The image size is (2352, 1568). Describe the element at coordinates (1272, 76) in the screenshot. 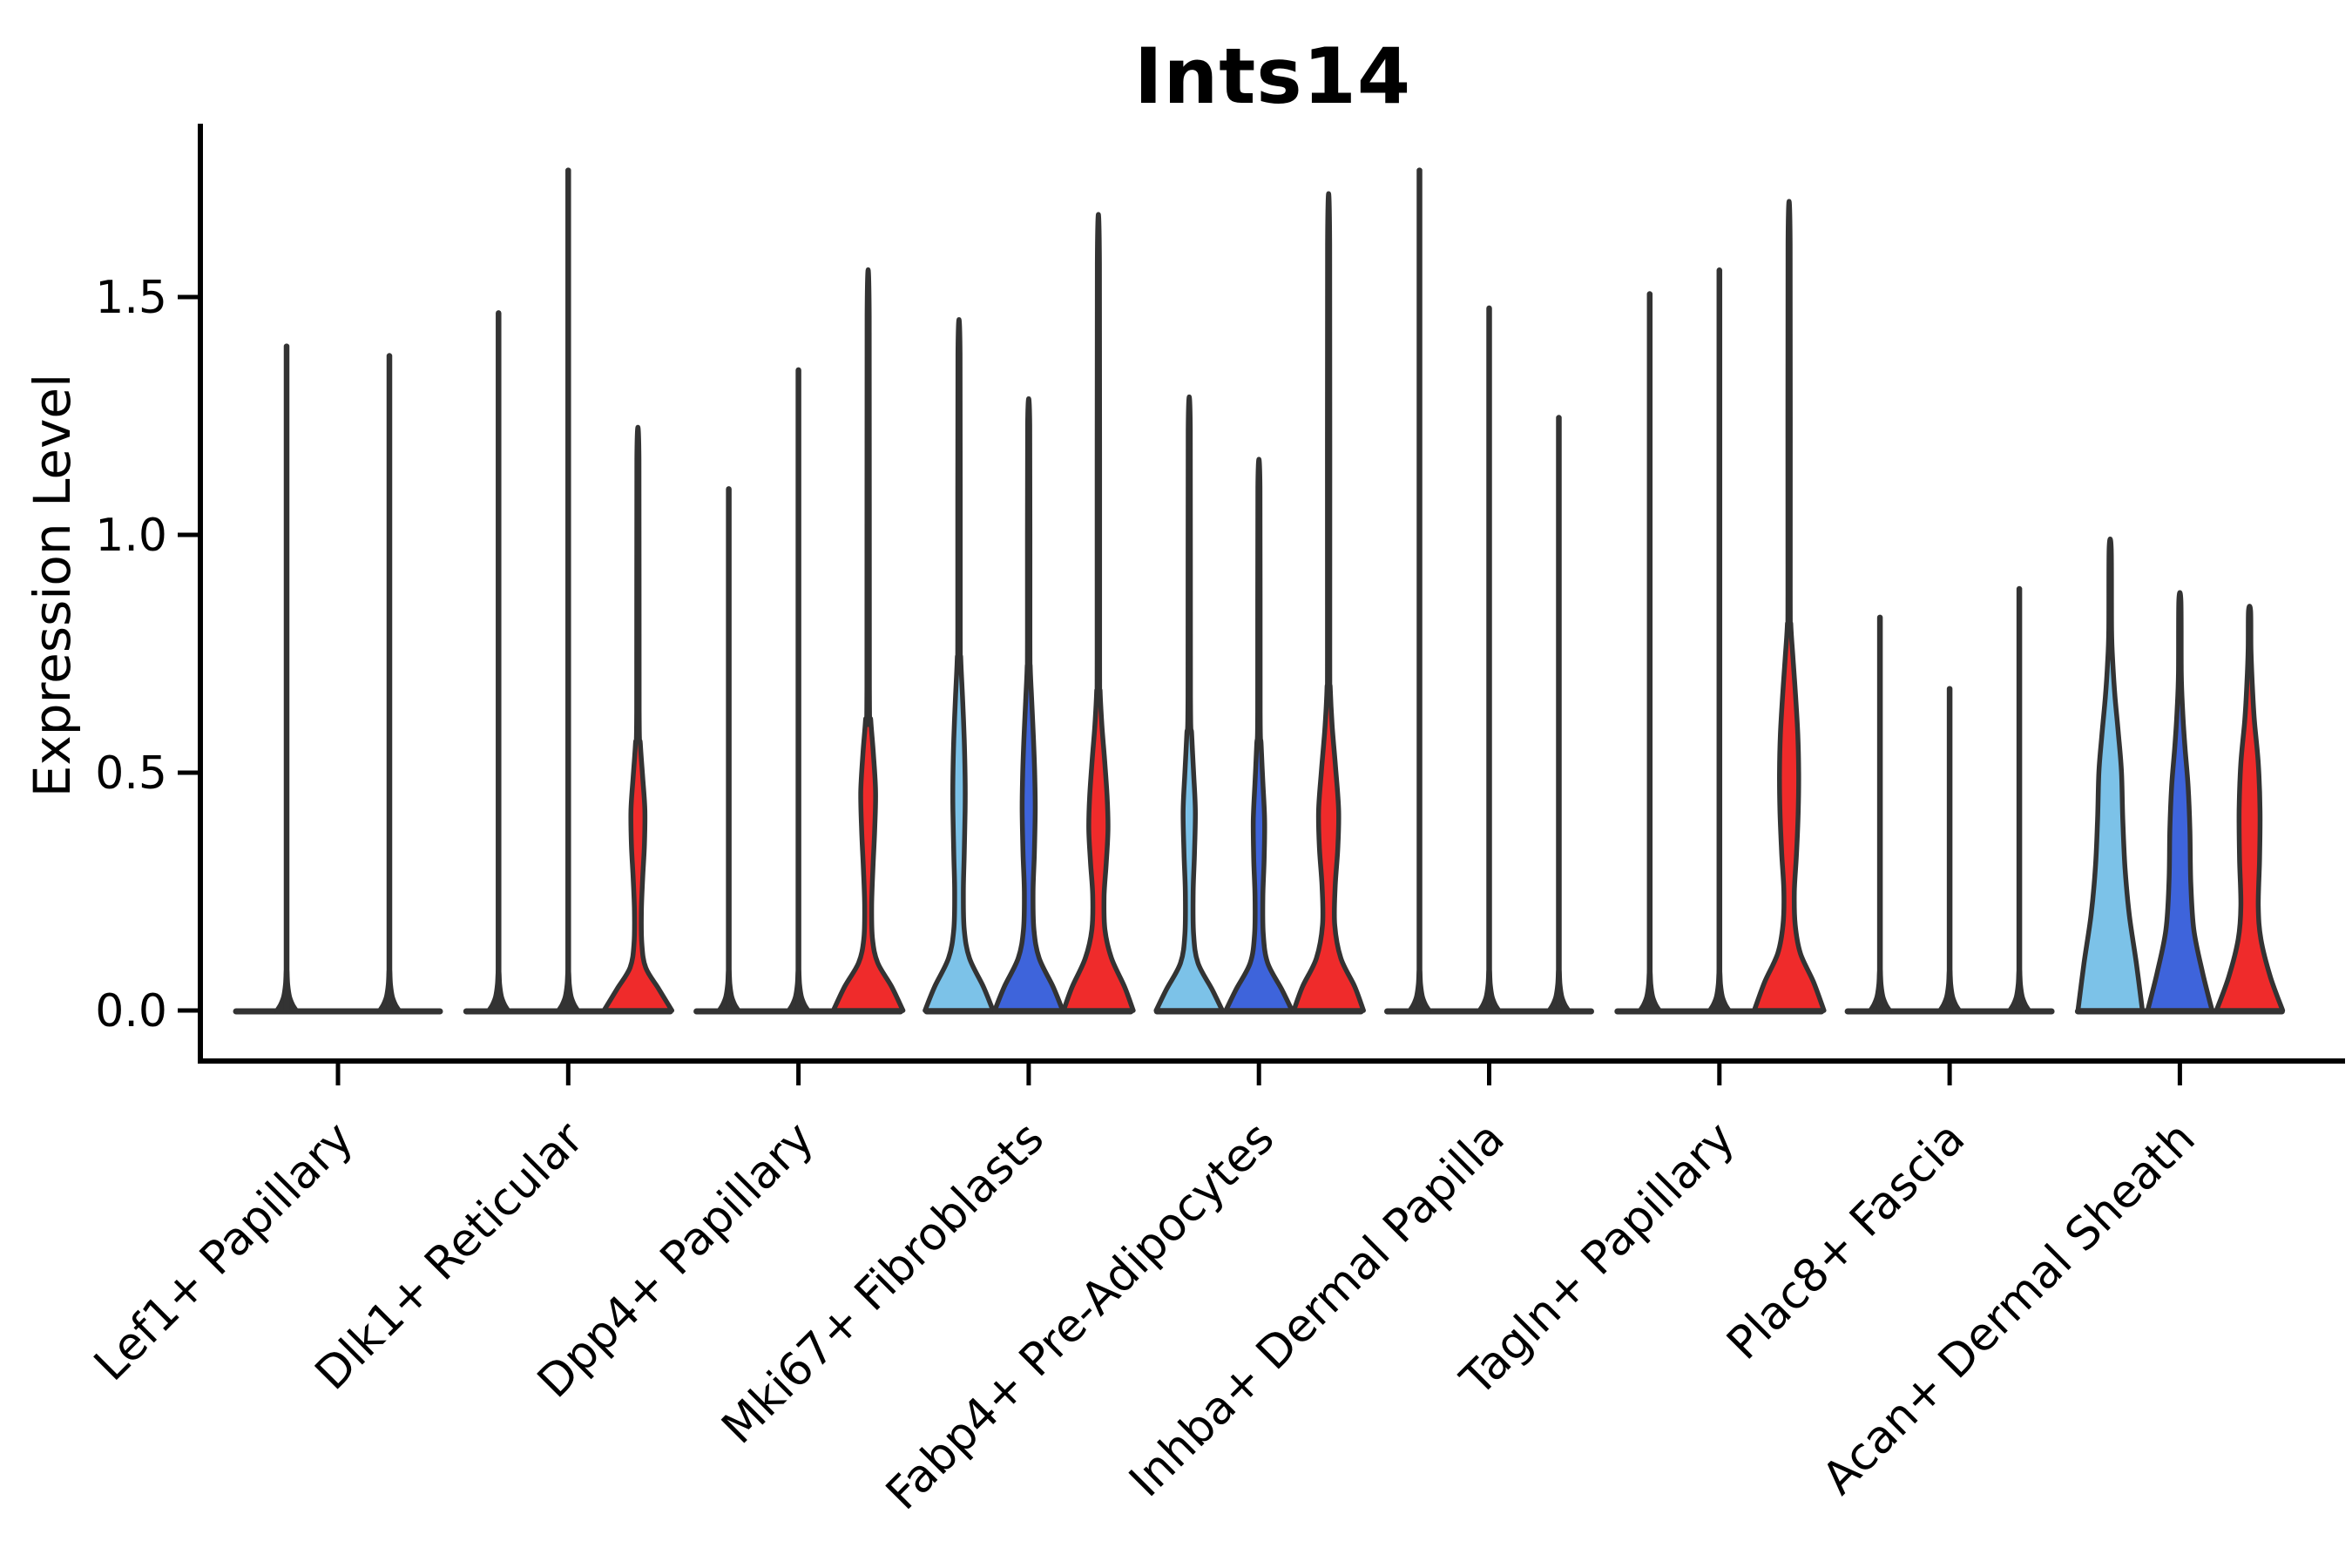

I see `chart-title: Ints14` at that location.